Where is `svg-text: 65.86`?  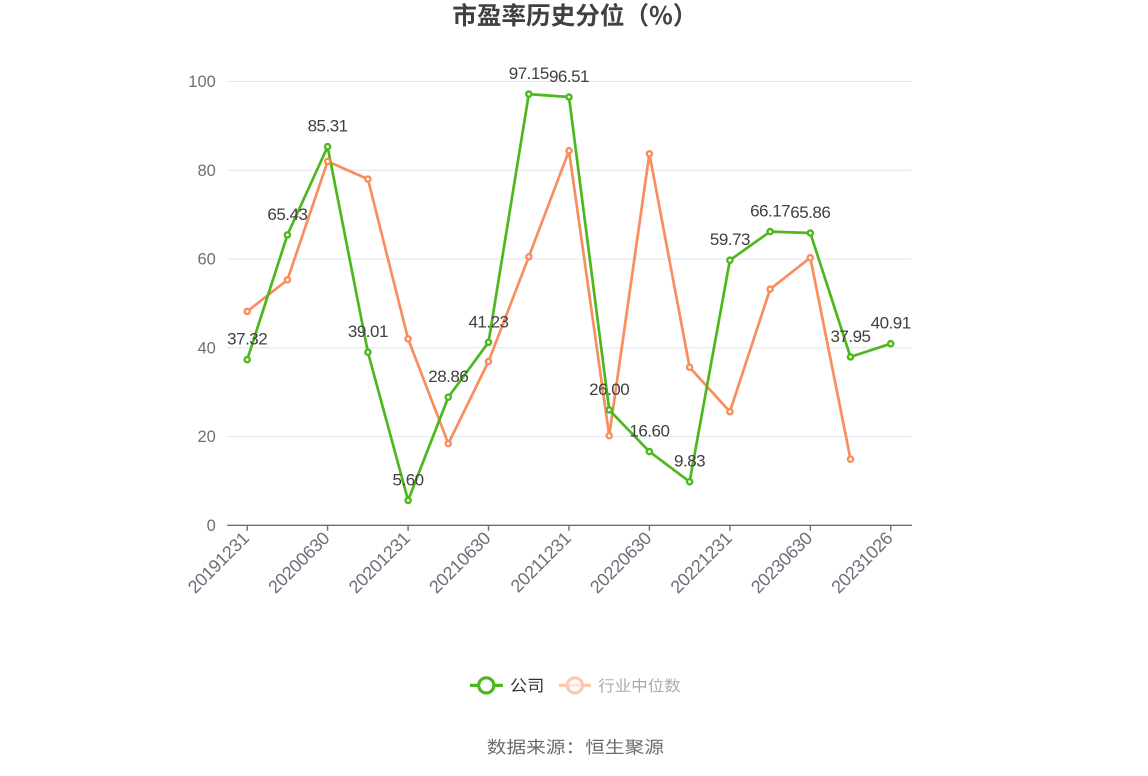 svg-text: 65.86 is located at coordinates (810, 212).